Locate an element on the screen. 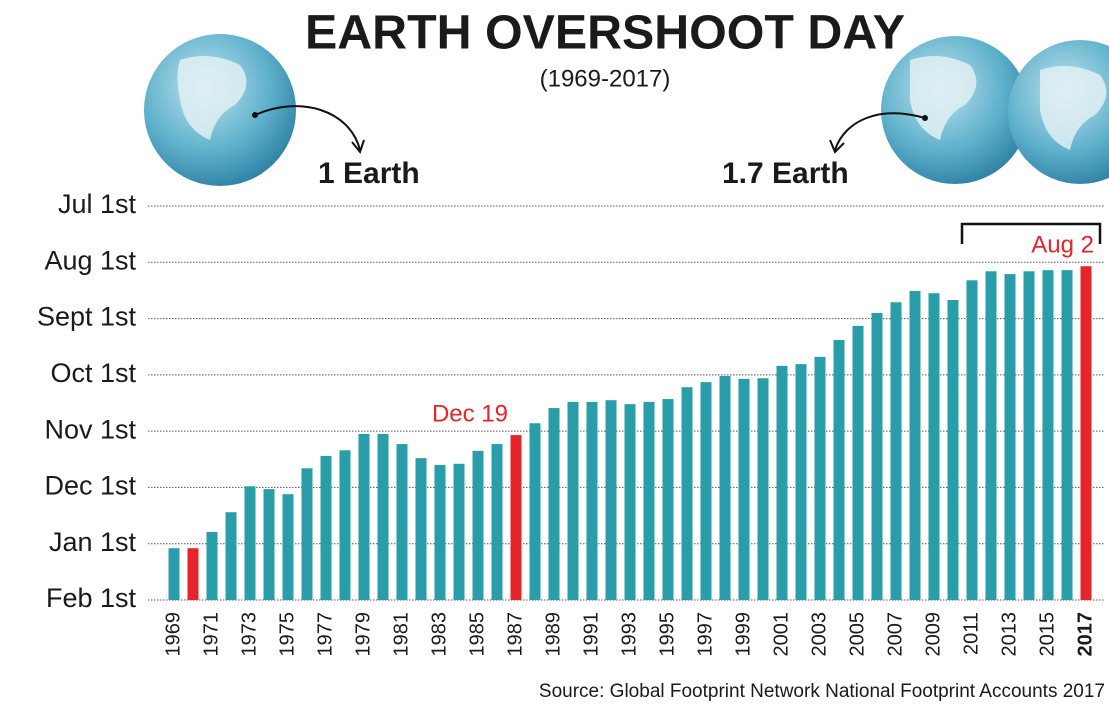 This screenshot has height=706, width=1109. x-tick-label: 1999 is located at coordinates (743, 634).